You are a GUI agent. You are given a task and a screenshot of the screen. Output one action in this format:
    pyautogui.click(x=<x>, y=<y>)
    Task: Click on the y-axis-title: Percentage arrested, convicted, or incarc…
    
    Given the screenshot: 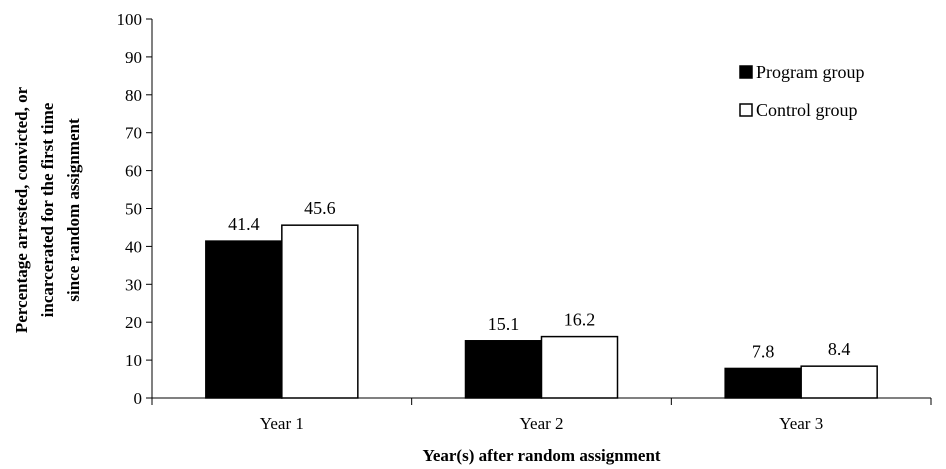 What is the action you would take?
    pyautogui.click(x=47, y=209)
    